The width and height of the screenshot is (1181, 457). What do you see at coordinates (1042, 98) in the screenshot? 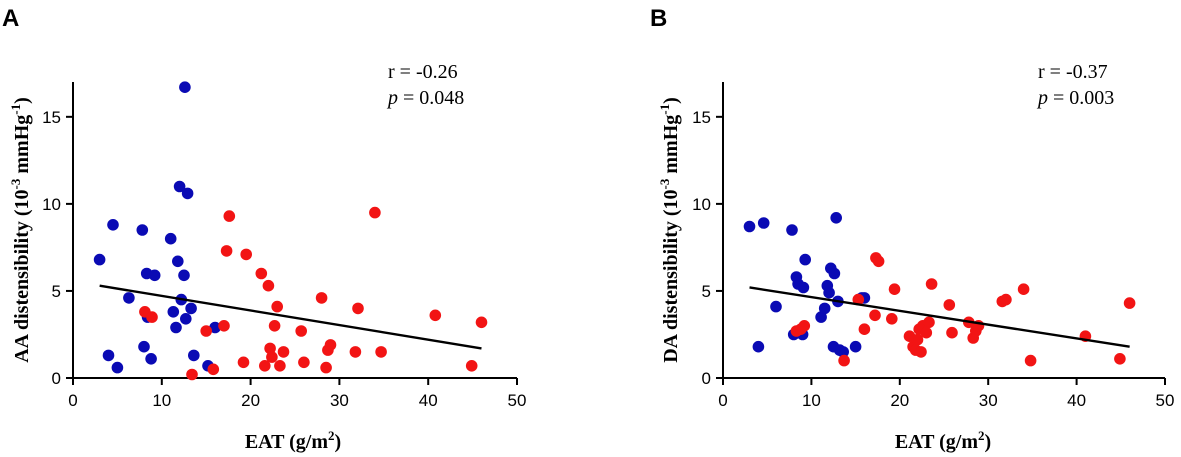
I see `stat-p-symbol-b: p` at bounding box center [1042, 98].